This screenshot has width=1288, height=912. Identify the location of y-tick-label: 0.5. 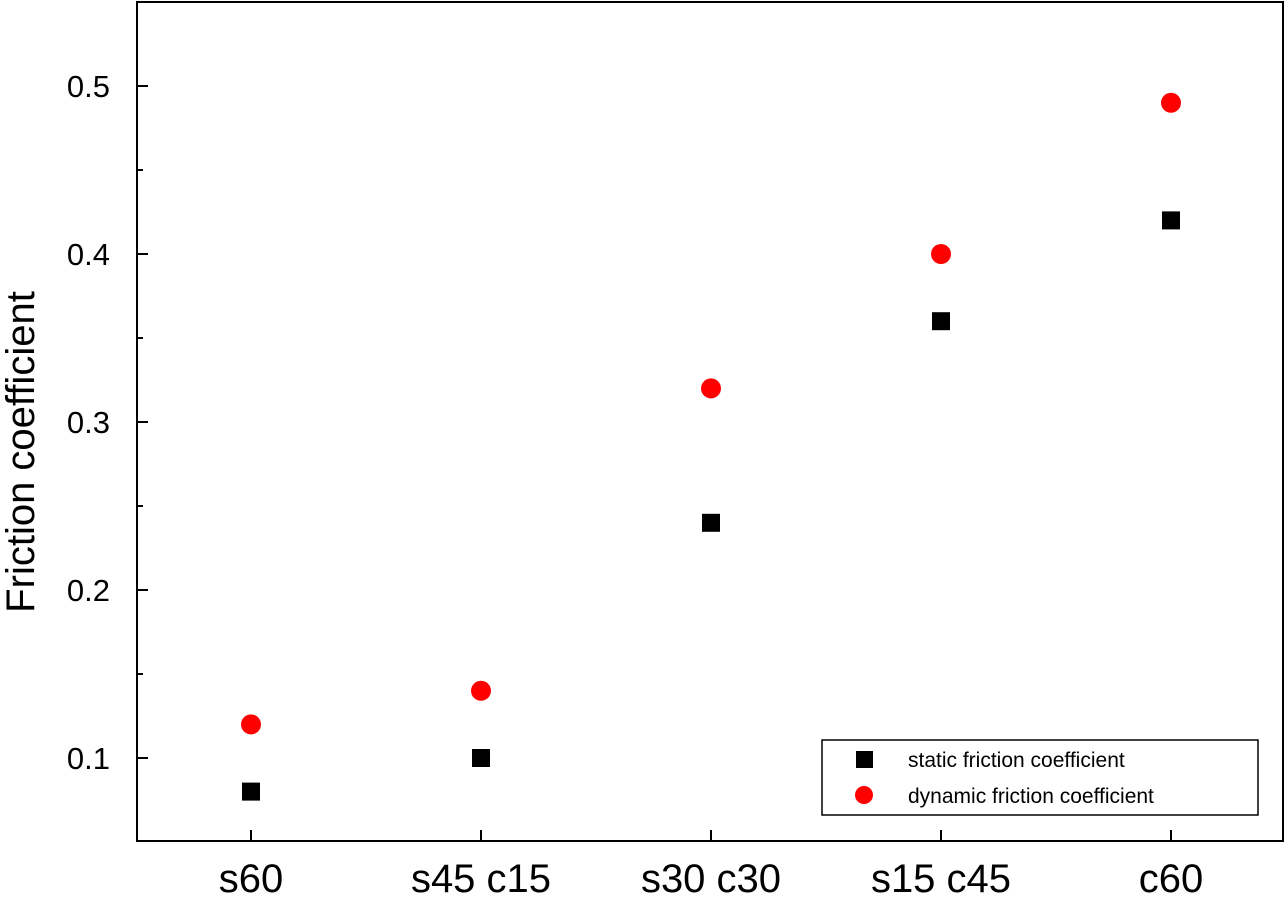
(88, 86).